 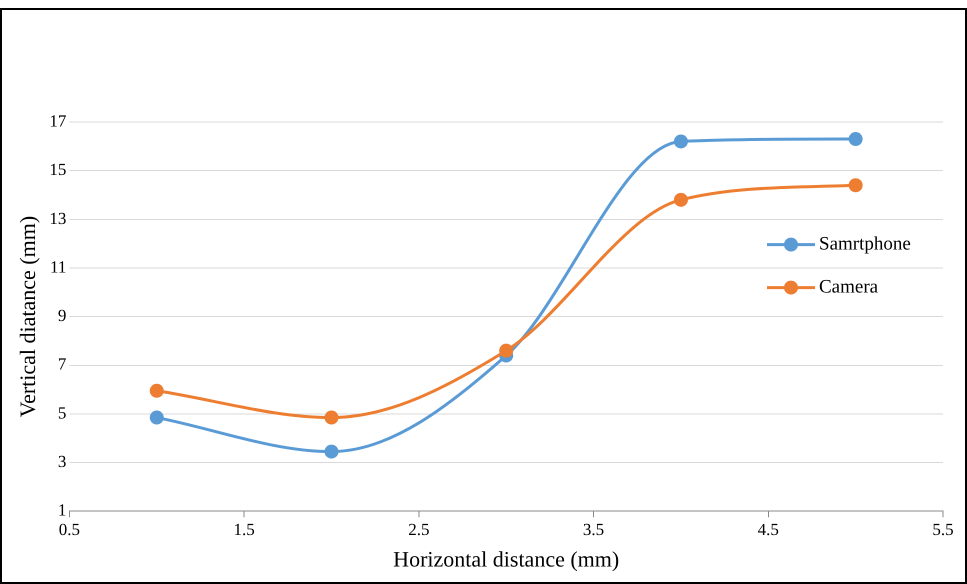 What do you see at coordinates (69, 529) in the screenshot?
I see `x-tick-label: 0.5` at bounding box center [69, 529].